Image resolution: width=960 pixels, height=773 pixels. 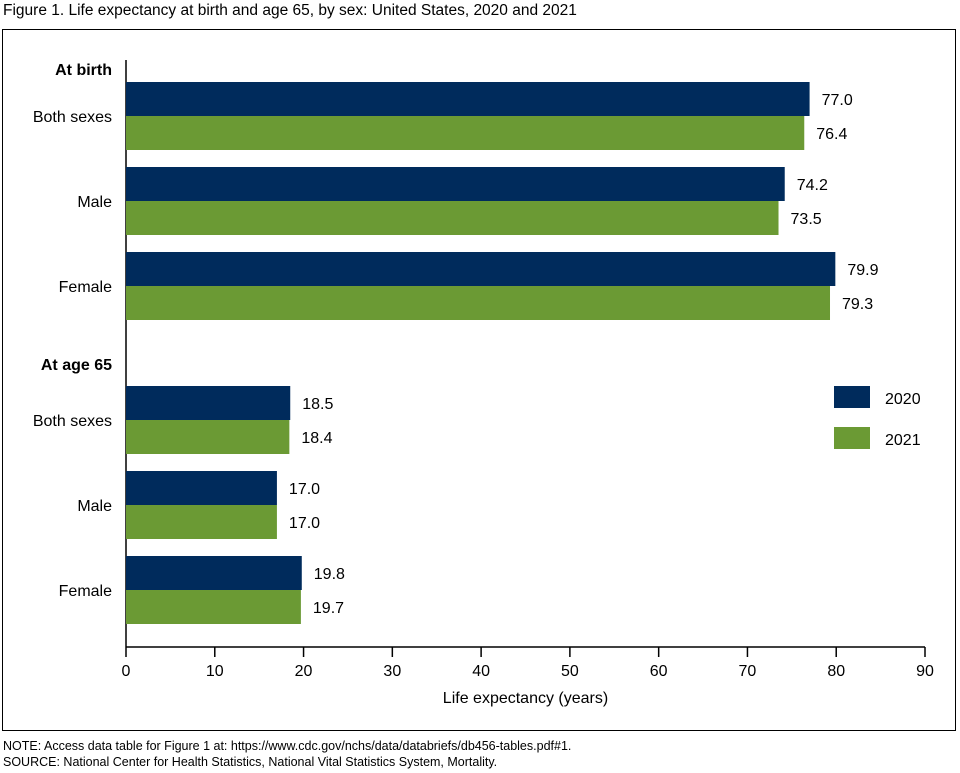 What do you see at coordinates (857, 304) in the screenshot?
I see `data-label: 79.3` at bounding box center [857, 304].